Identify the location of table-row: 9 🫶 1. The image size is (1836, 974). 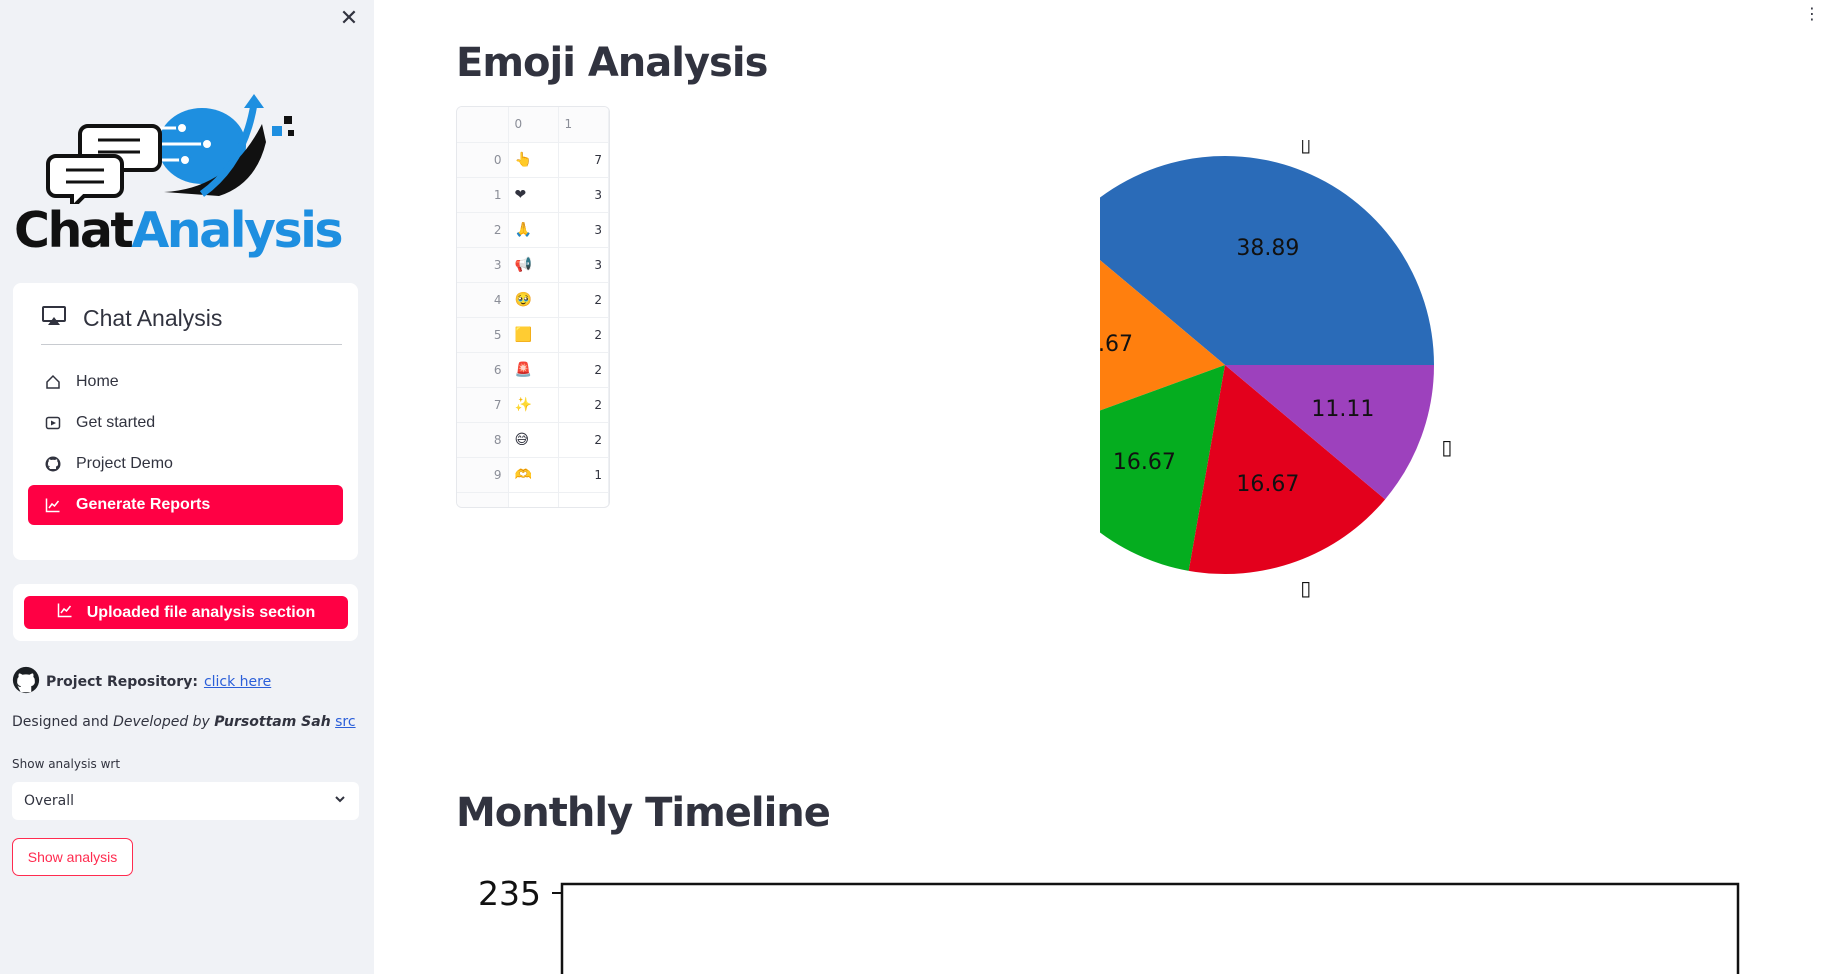
(533, 475).